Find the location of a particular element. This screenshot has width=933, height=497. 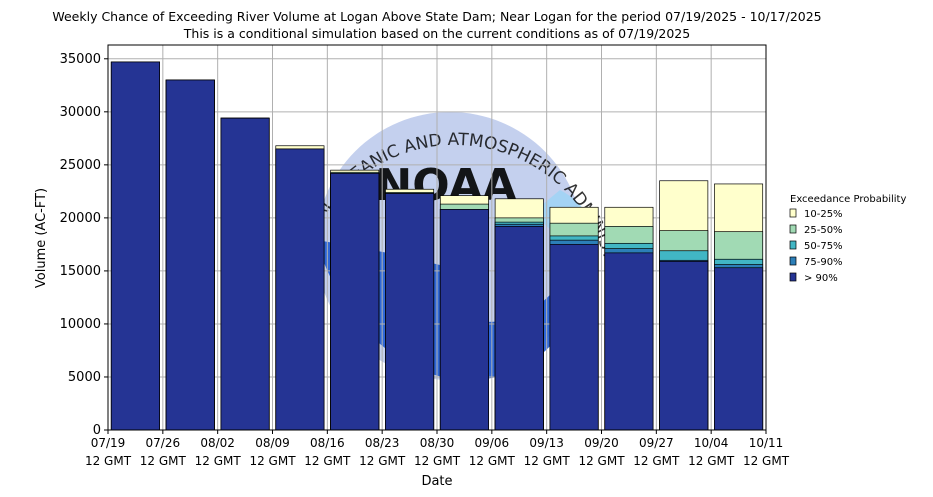

y-tick-label: 30000 is located at coordinates (80, 112).